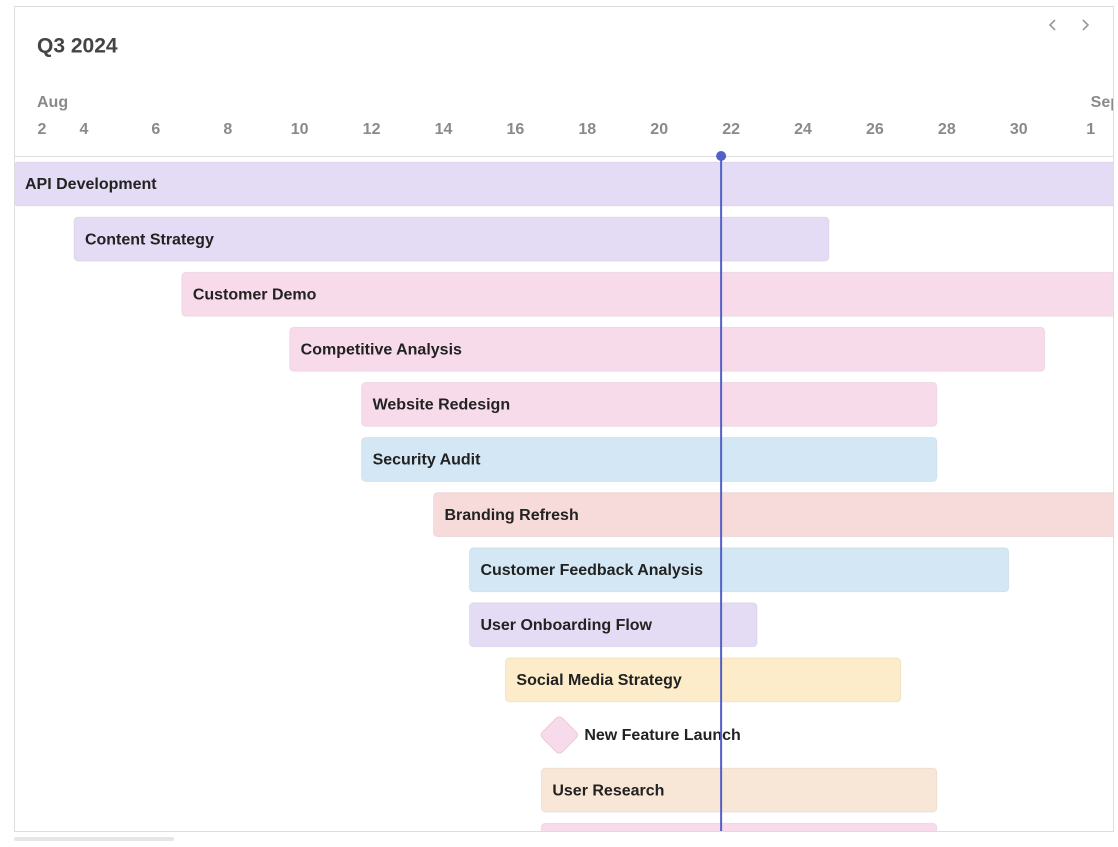 The image size is (1118, 847). Describe the element at coordinates (381, 350) in the screenshot. I see `task-label: Competitive Analysis` at that location.